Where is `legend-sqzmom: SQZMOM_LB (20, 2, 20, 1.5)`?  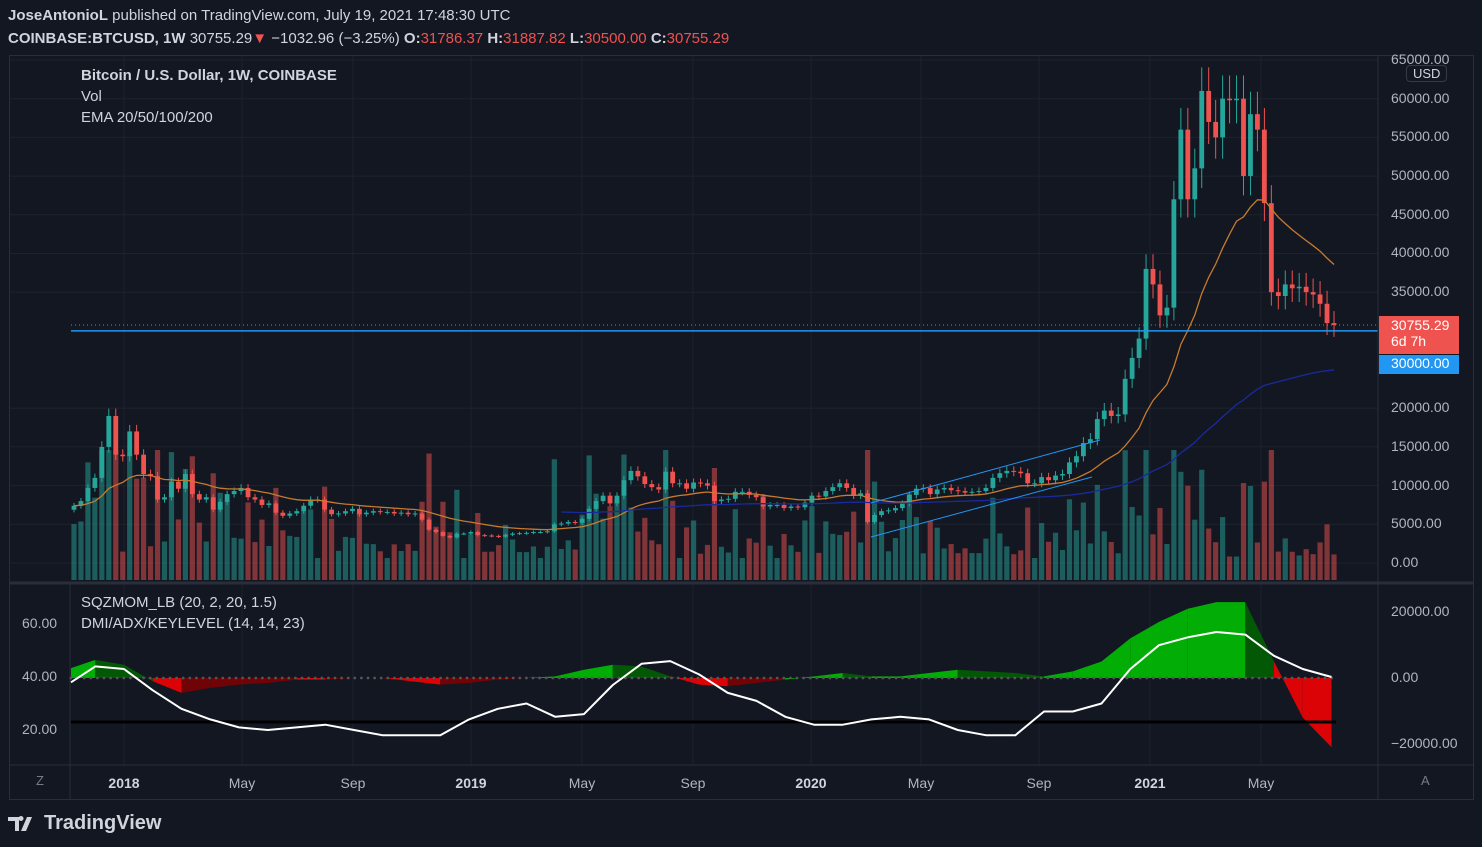 legend-sqzmom: SQZMOM_LB (20, 2, 20, 1.5) is located at coordinates (179, 602).